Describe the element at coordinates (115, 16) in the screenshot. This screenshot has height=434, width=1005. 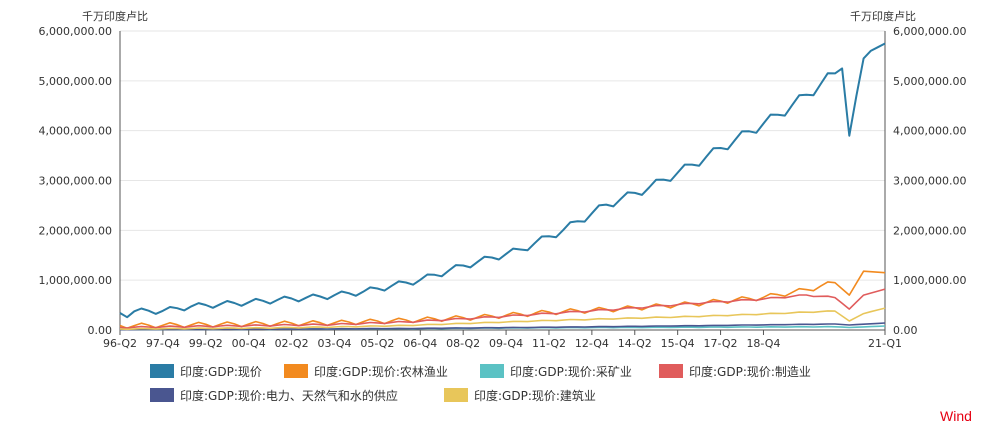
I see `left-axis-unit-label: 千万印度卢比` at that location.